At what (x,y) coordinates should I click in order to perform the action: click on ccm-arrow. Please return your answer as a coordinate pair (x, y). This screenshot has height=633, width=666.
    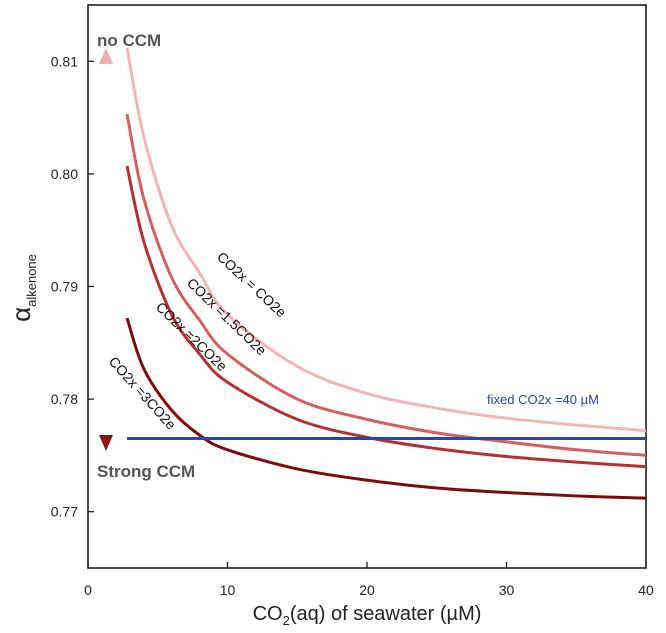
    Looking at the image, I should click on (106, 249).